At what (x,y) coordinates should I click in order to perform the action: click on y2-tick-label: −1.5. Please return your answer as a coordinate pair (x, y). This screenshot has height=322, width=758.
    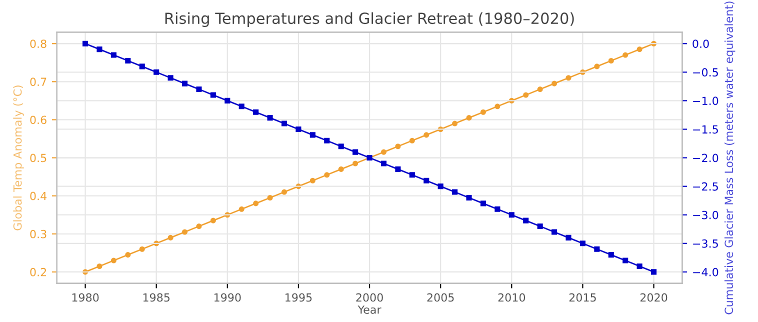
    Looking at the image, I should click on (705, 129).